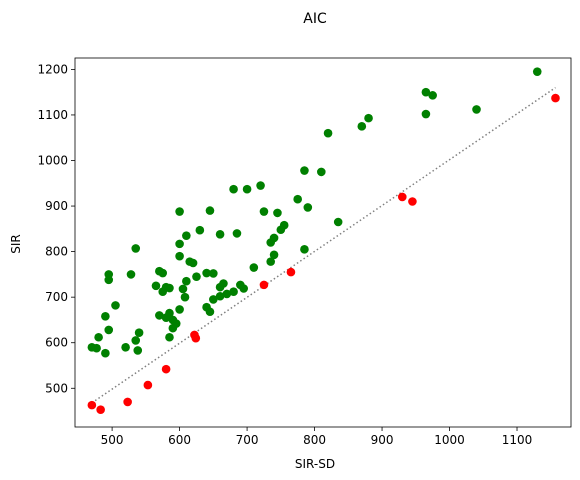 The width and height of the screenshot is (580, 480). What do you see at coordinates (517, 440) in the screenshot?
I see `x-tick-label: 1100` at bounding box center [517, 440].